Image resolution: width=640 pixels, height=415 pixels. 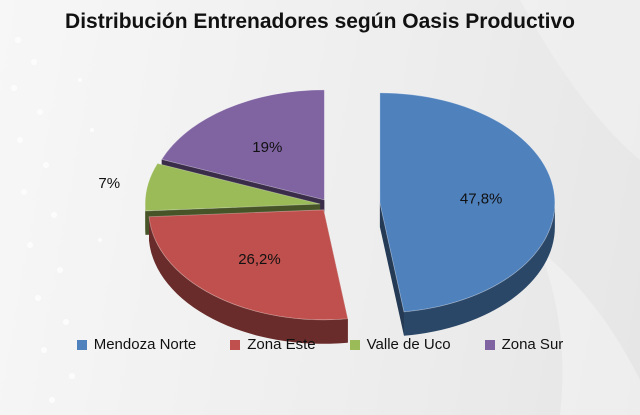 I want to click on legend-label: Mendoza Norte, so click(x=145, y=344).